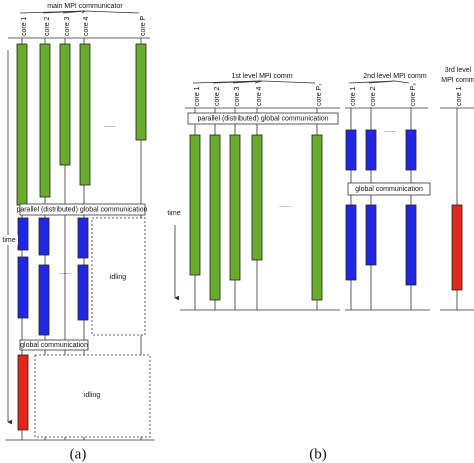 This screenshot has width=474, height=463. What do you see at coordinates (78, 454) in the screenshot?
I see `caption: (a)` at bounding box center [78, 454].